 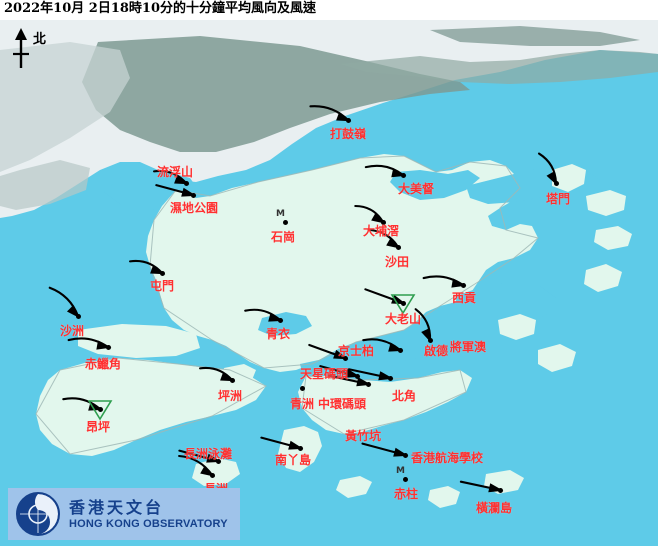 What do you see at coordinates (468, 347) in the screenshot?
I see `station-label-tseung-kwan-o: 將軍澳` at bounding box center [468, 347].